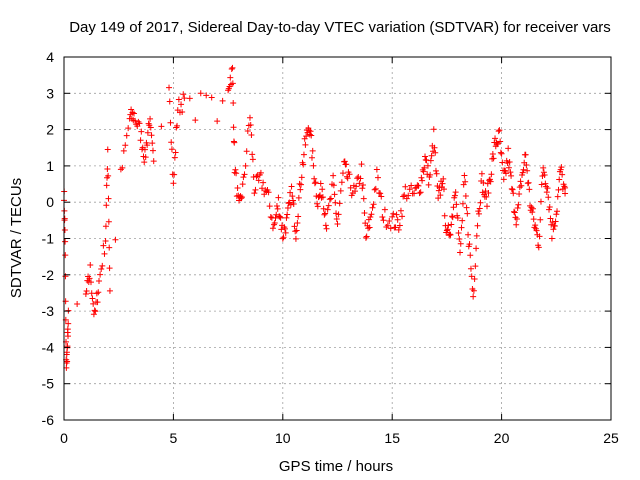 Image resolution: width=640 pixels, height=480 pixels. What do you see at coordinates (50, 130) in the screenshot?
I see `y-tick-label: 2` at bounding box center [50, 130].